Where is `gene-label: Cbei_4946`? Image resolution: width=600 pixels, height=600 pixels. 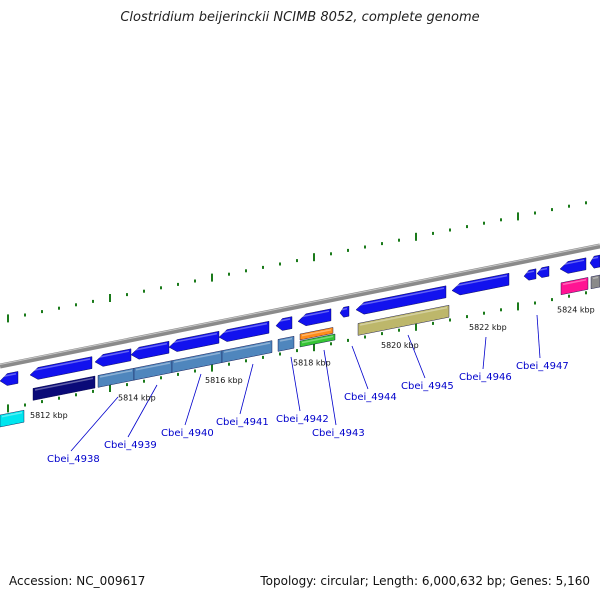
gene-label: Cbei_4946 is located at coordinates (485, 377).